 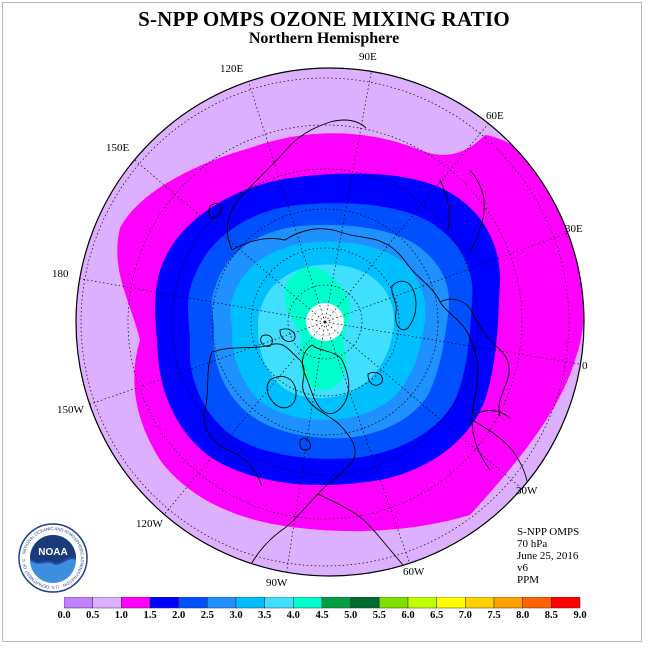 I want to click on colorbar-tick-label: 7.5, so click(x=494, y=615).